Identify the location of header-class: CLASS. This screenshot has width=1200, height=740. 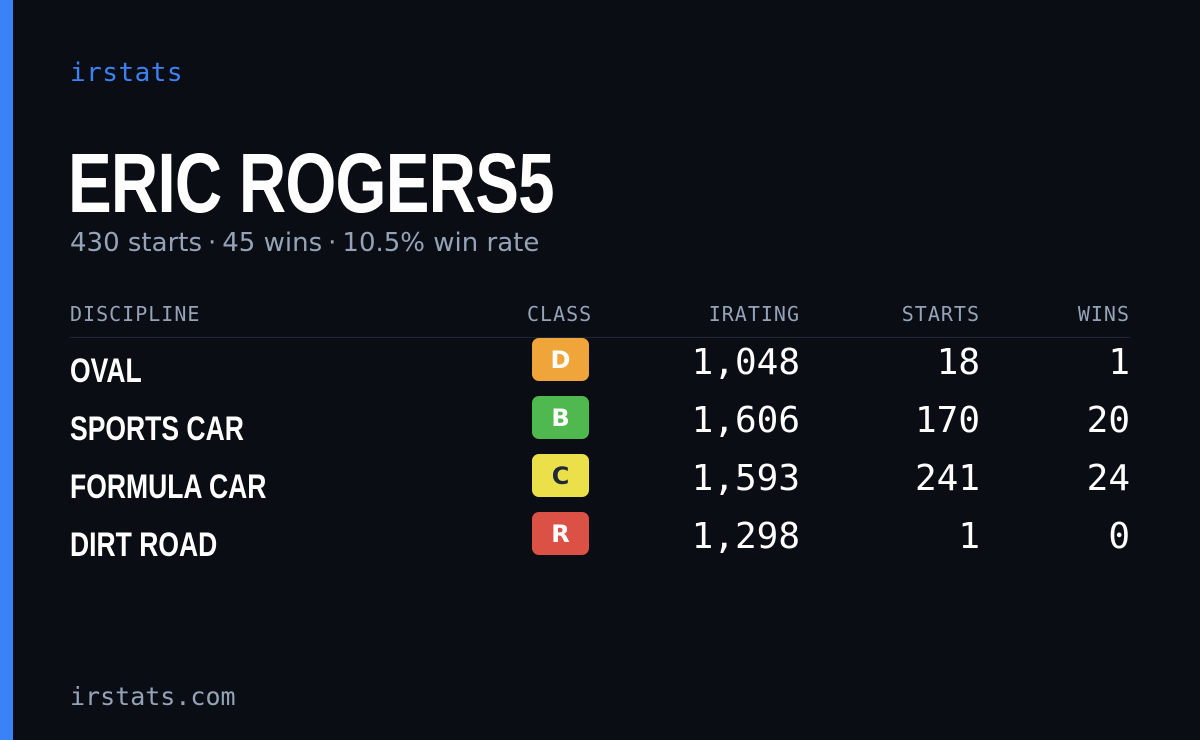
(560, 314).